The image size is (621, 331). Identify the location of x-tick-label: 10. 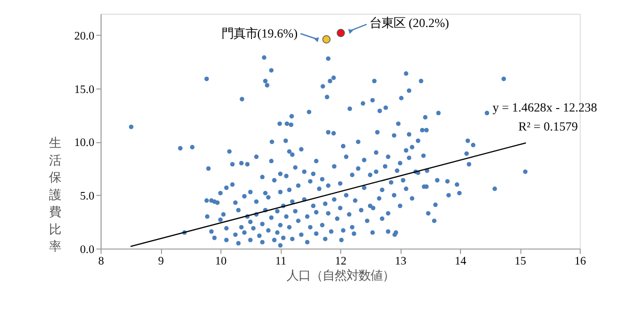
(221, 261).